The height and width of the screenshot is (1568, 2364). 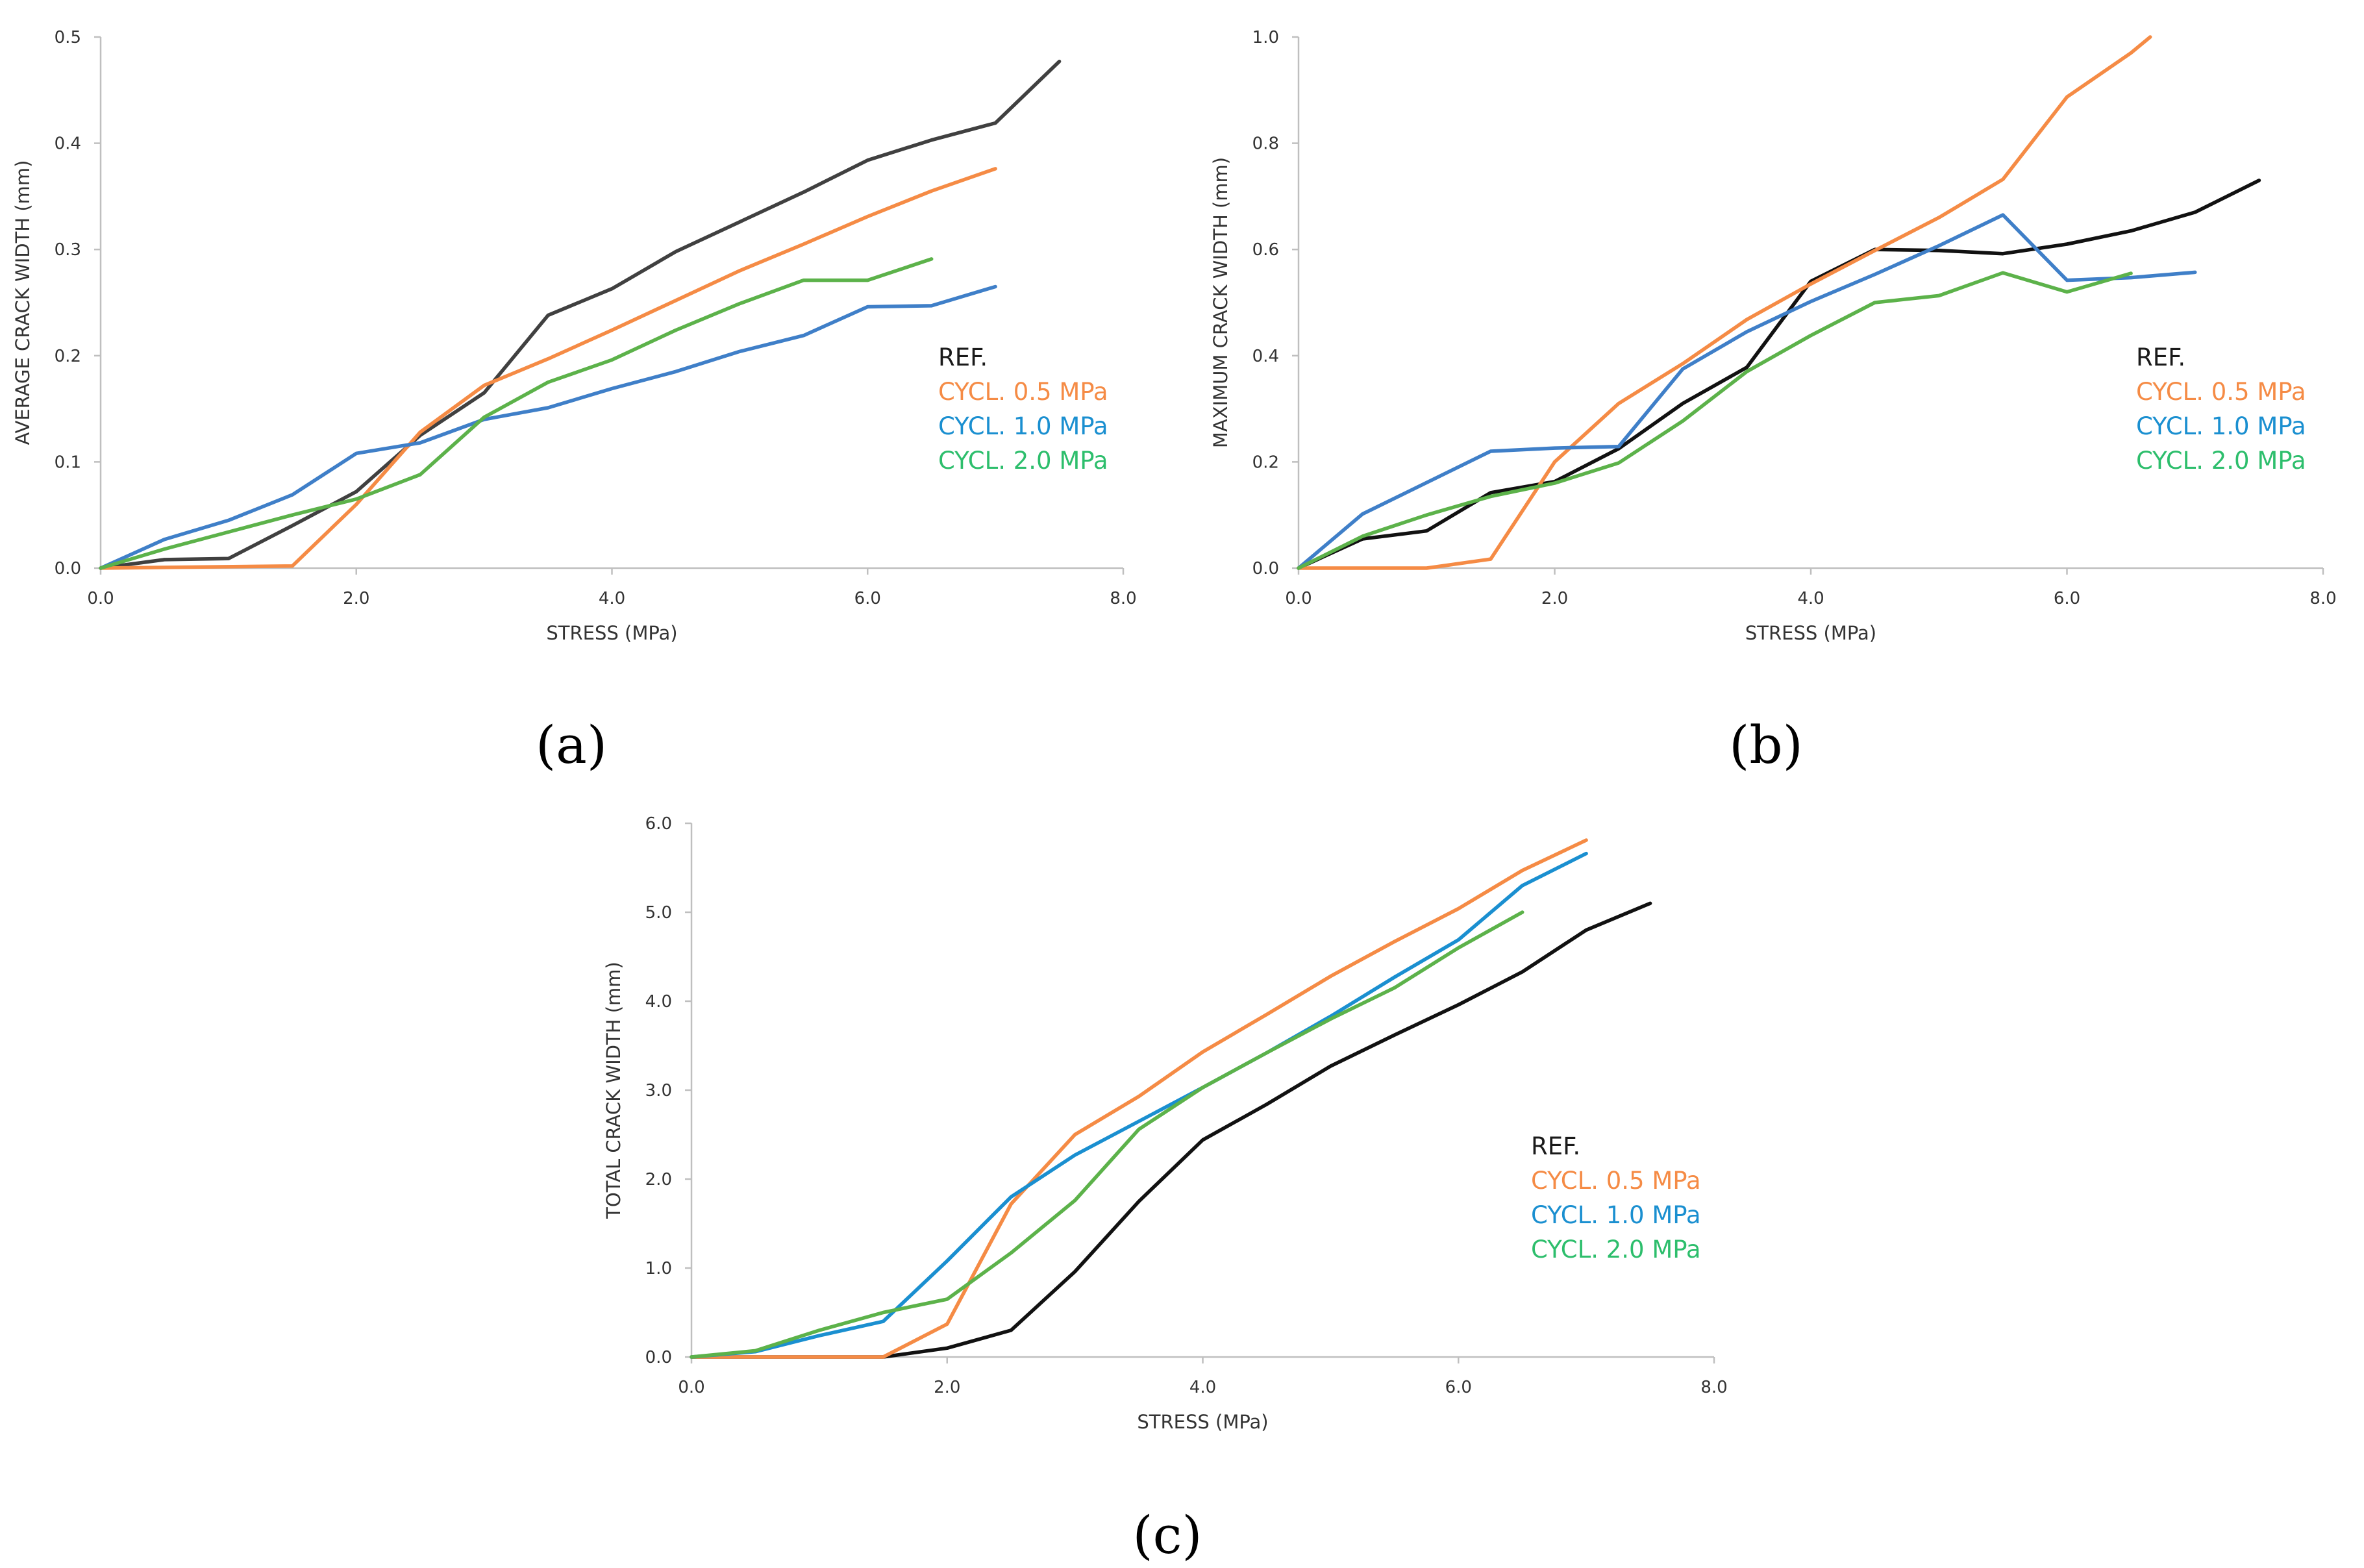 I want to click on y-tick-label: 2.0, so click(x=658, y=1179).